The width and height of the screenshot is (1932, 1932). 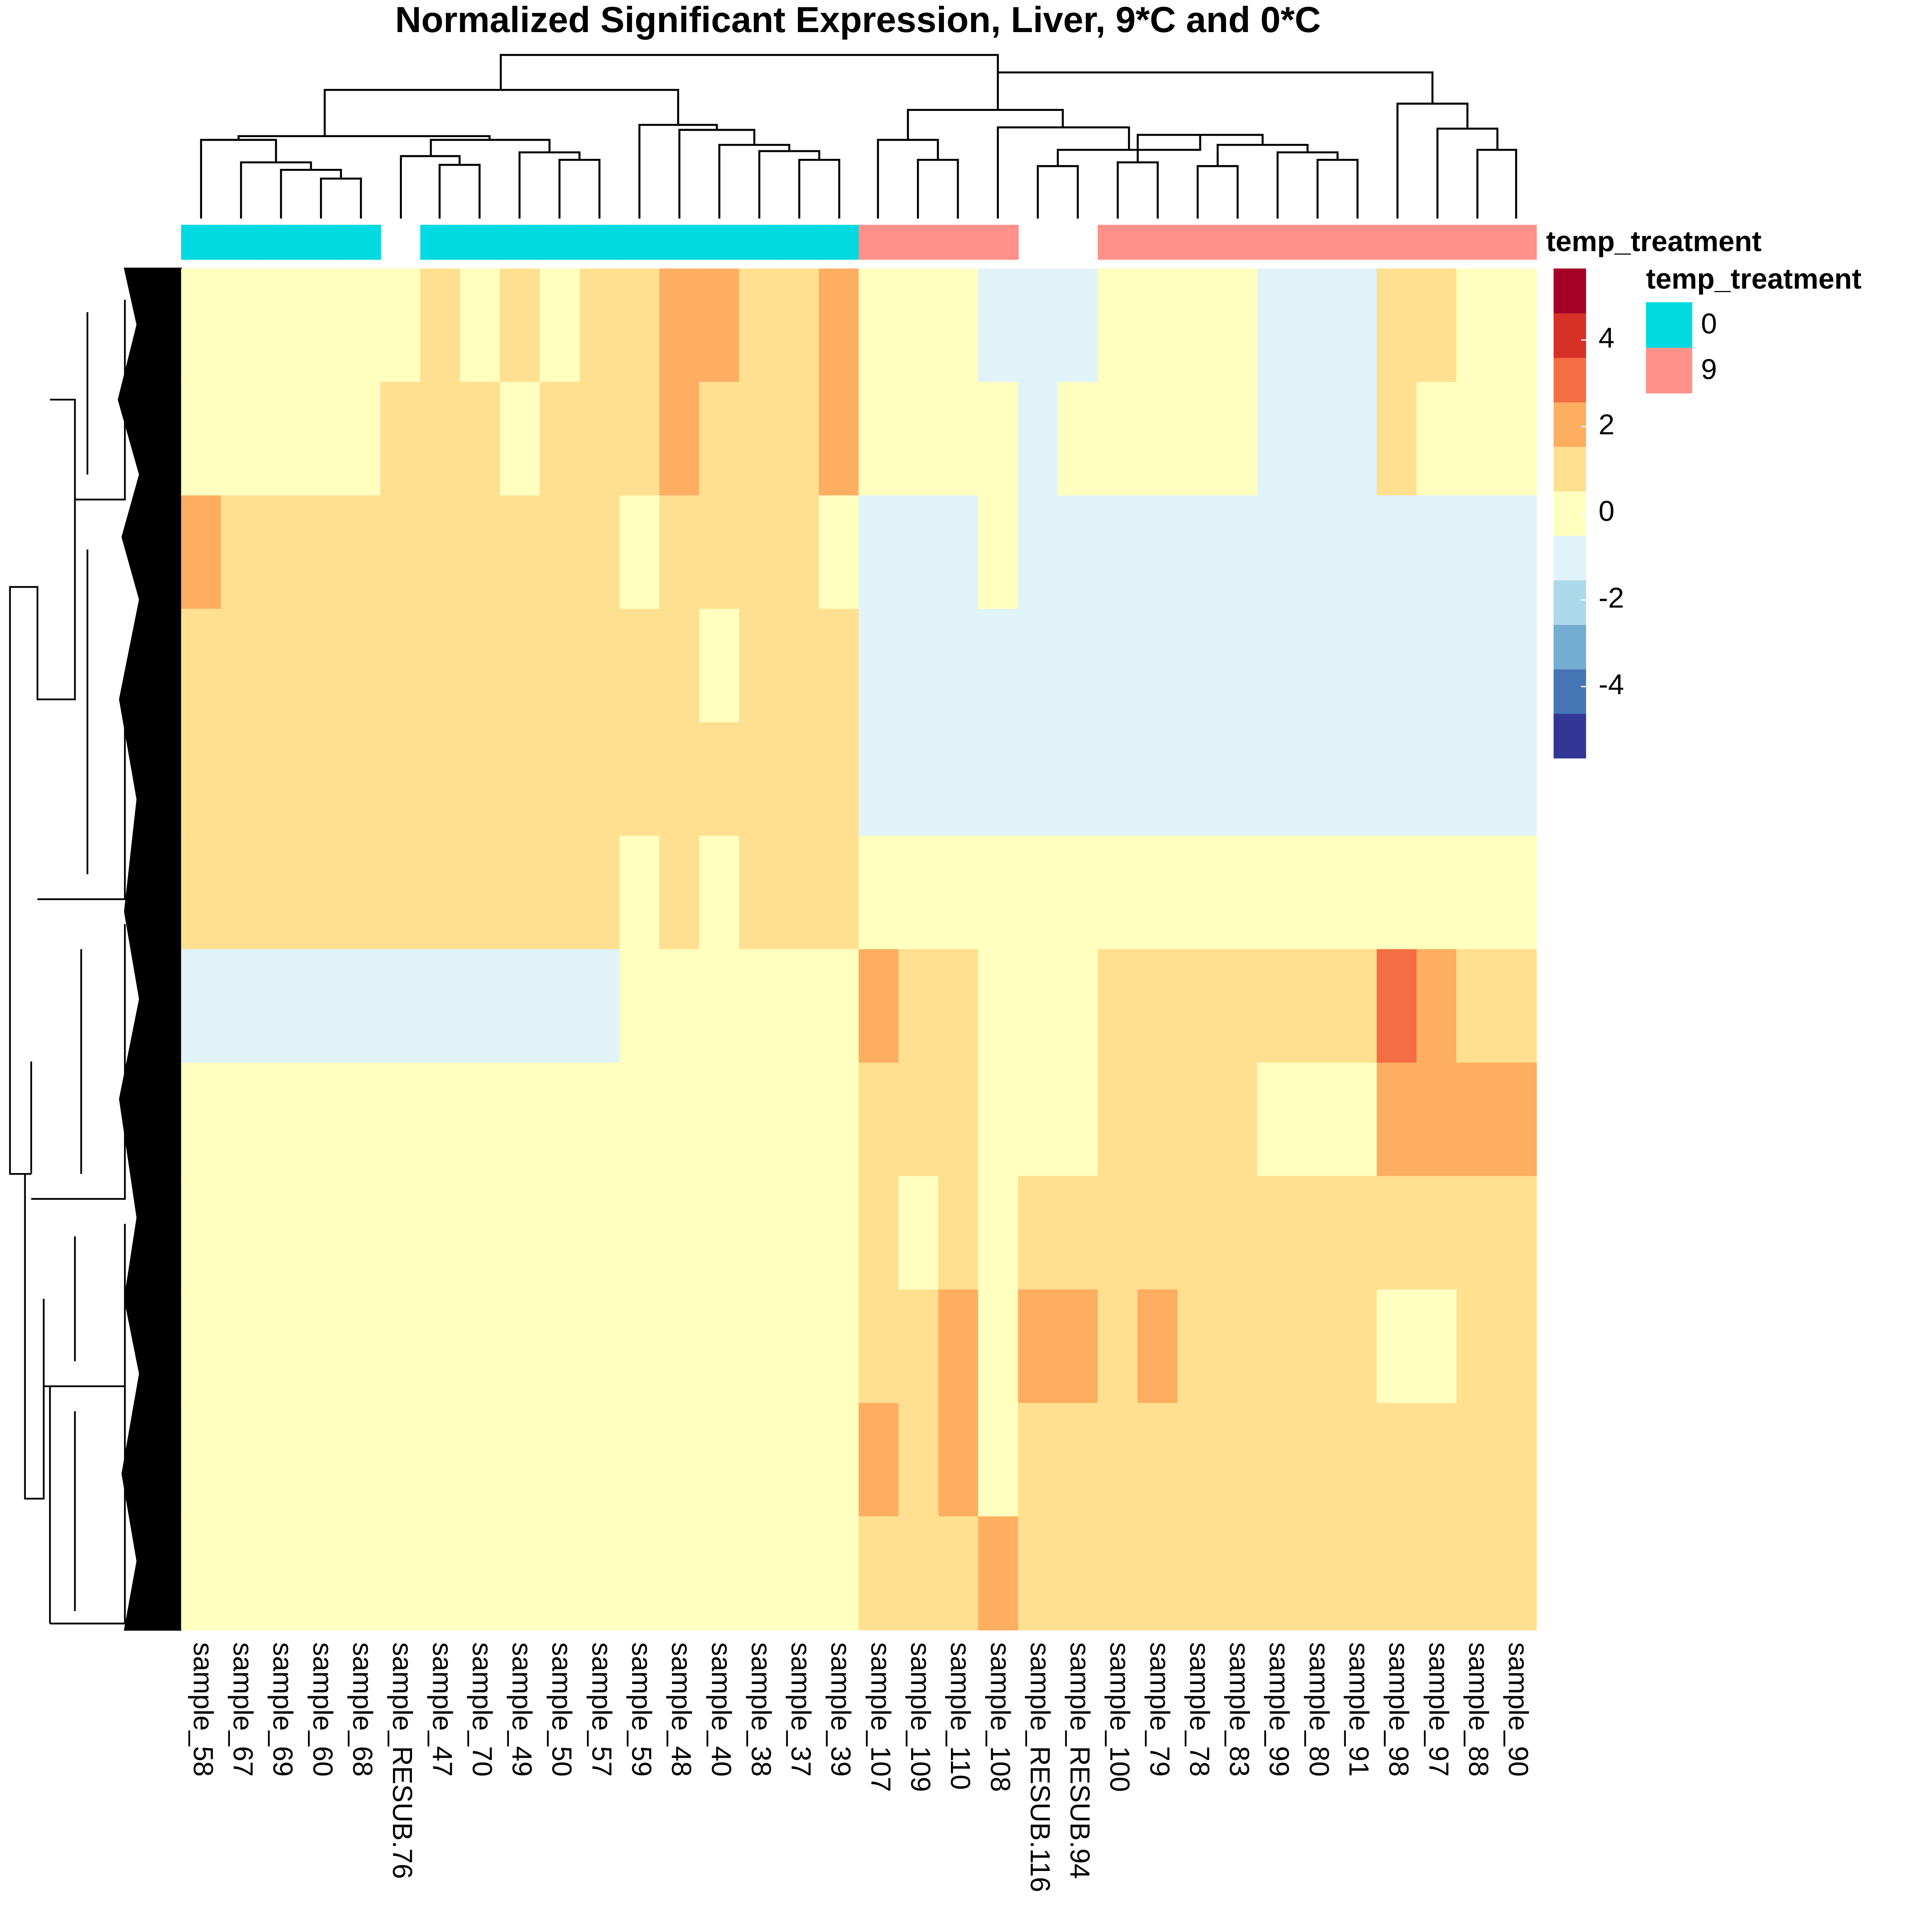 What do you see at coordinates (681, 1710) in the screenshot?
I see `column-label: sample_48` at bounding box center [681, 1710].